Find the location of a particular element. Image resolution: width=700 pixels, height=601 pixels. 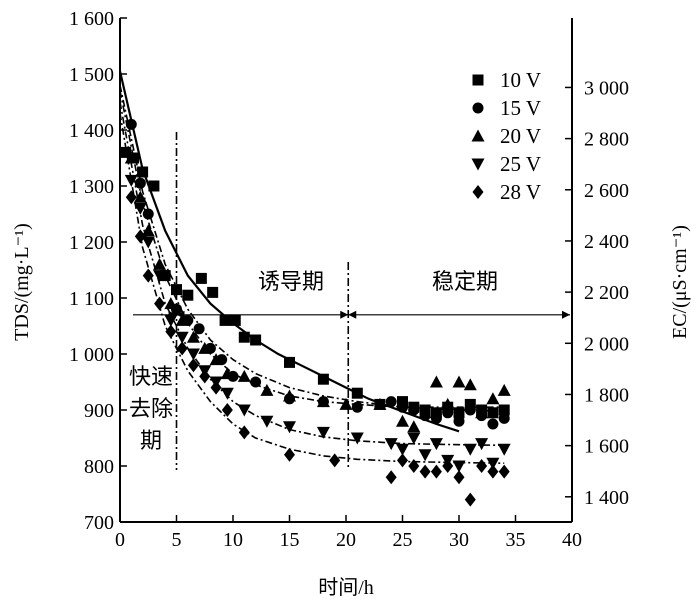

right-y-tick-label: 3 000 is located at coordinates (606, 88).